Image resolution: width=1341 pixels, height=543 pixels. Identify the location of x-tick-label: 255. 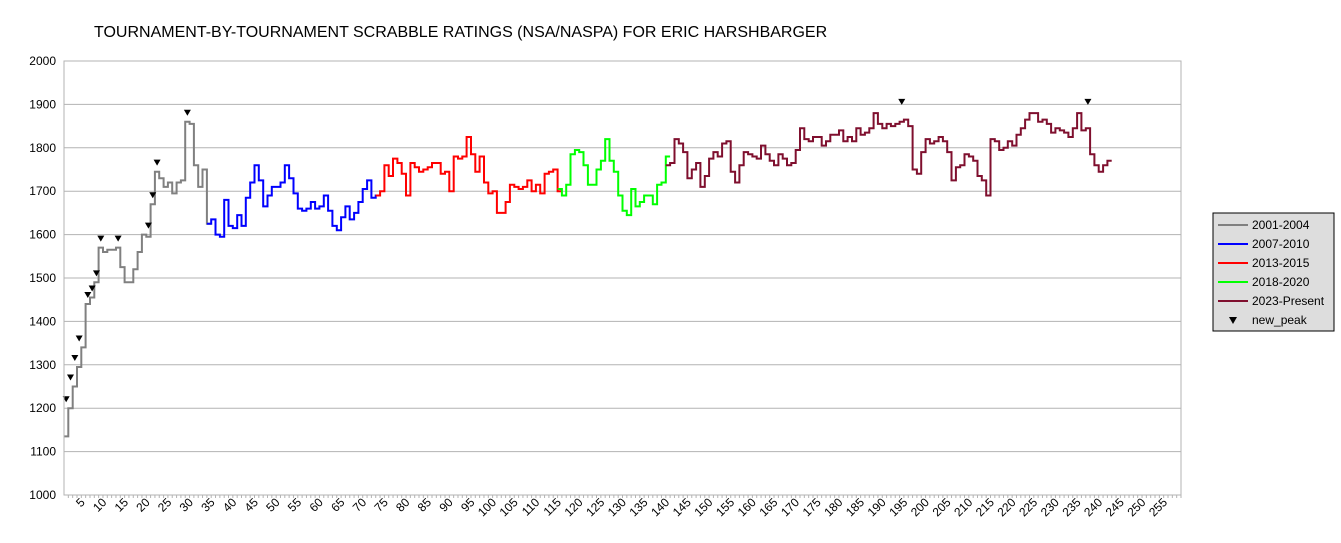
(1158, 507).